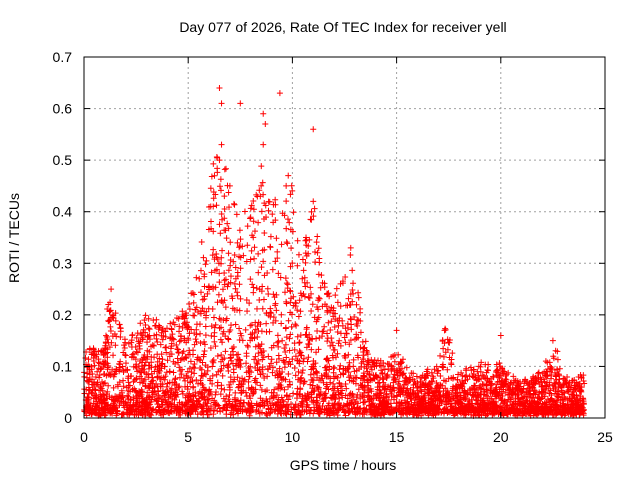 The width and height of the screenshot is (640, 480). Describe the element at coordinates (68, 418) in the screenshot. I see `y-tick-label: 0` at that location.